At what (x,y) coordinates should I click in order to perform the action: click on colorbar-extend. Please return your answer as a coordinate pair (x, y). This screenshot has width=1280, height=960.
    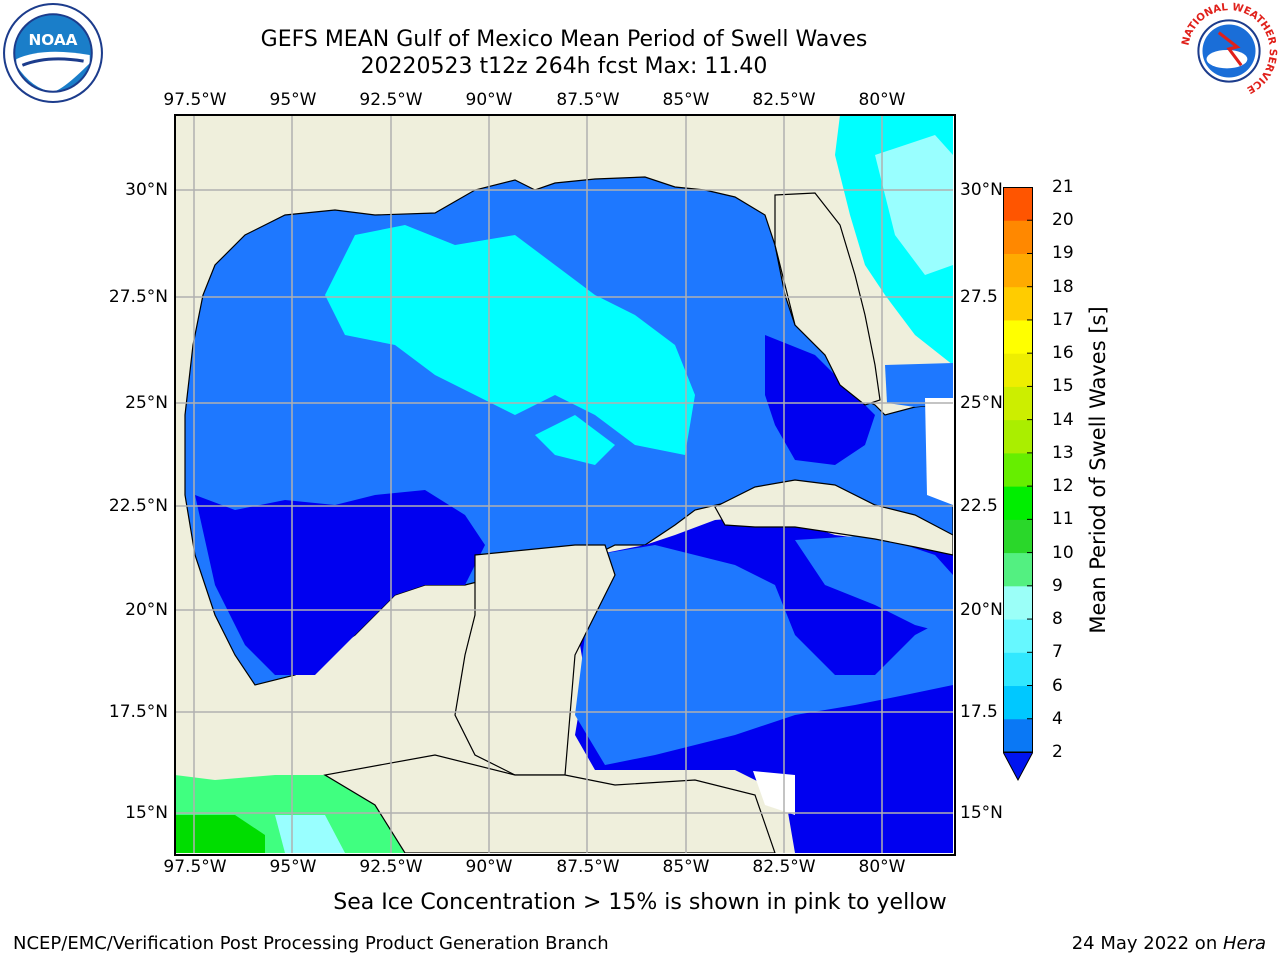
    Looking at the image, I should click on (1018, 766).